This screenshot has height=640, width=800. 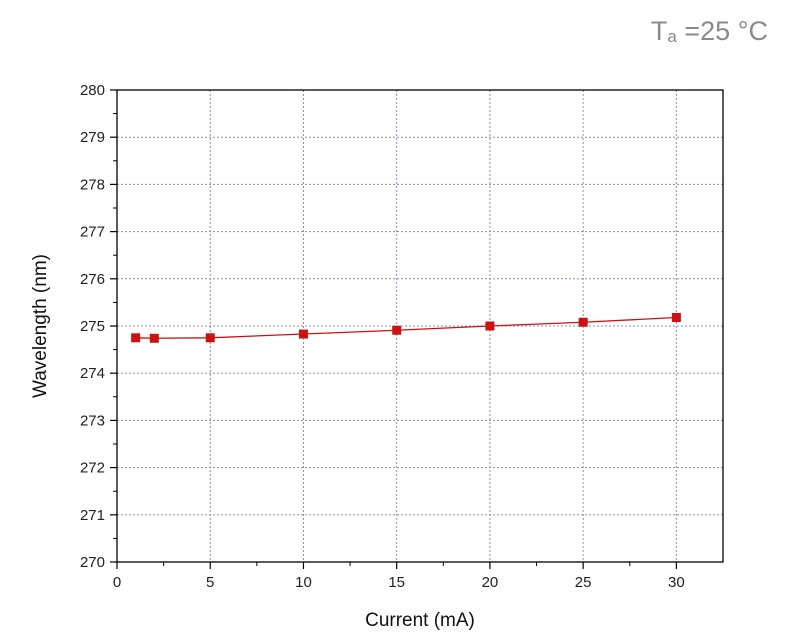 What do you see at coordinates (396, 582) in the screenshot?
I see `x-tick-label: 15` at bounding box center [396, 582].